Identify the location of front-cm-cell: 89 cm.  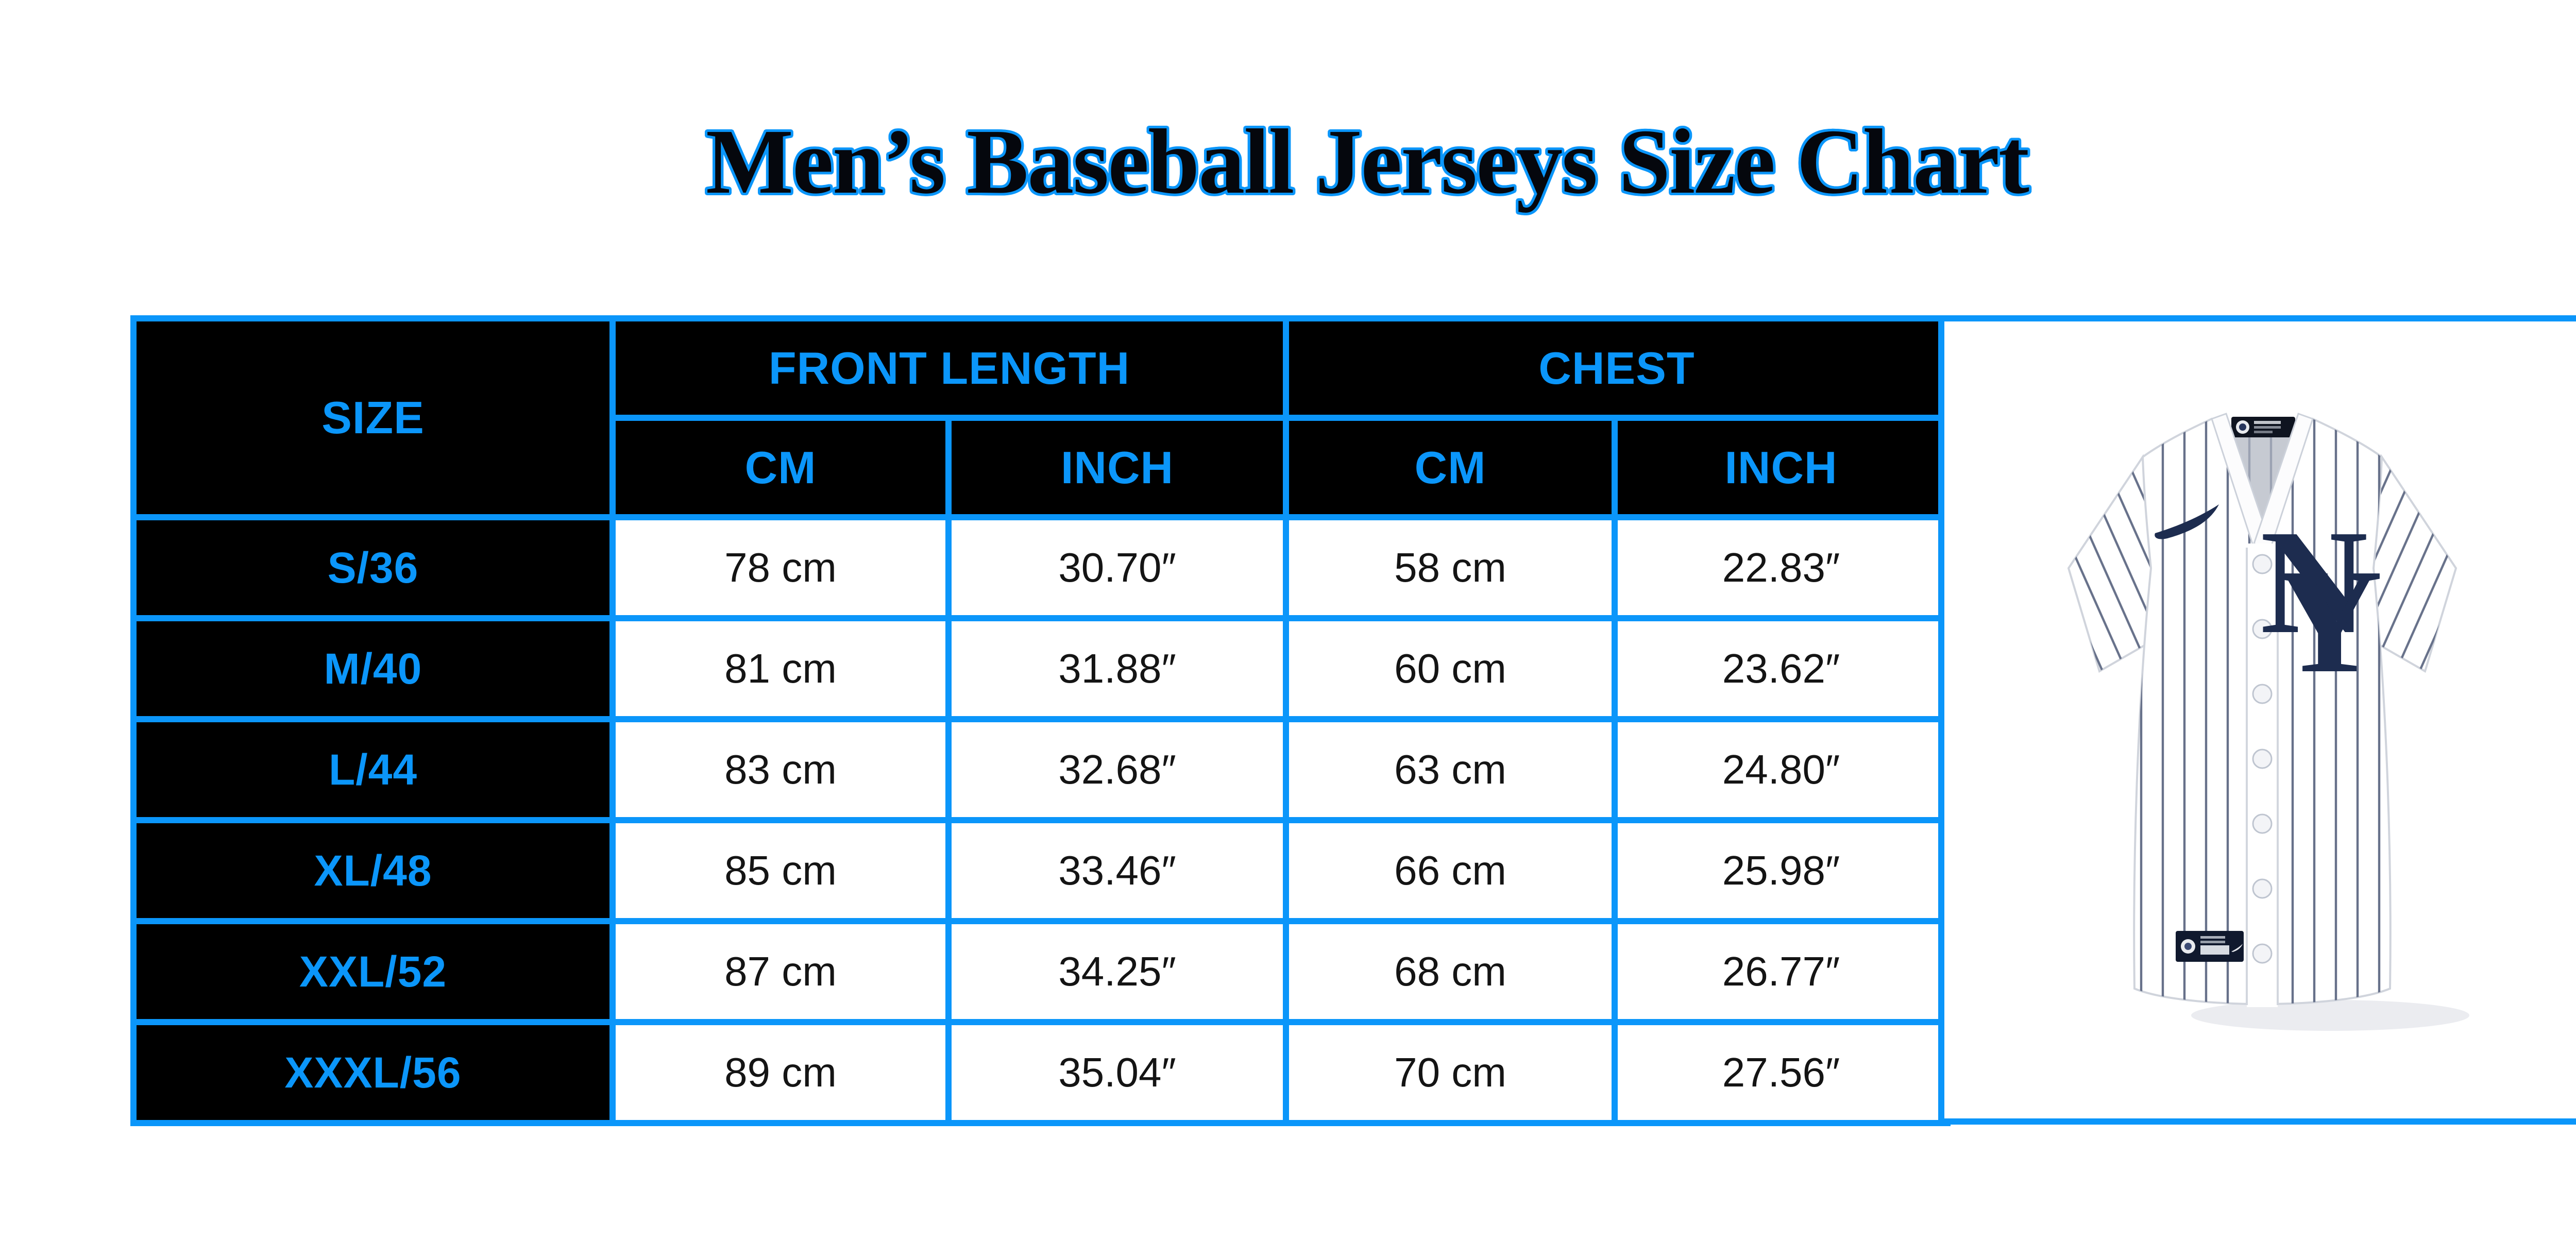
(780, 1072).